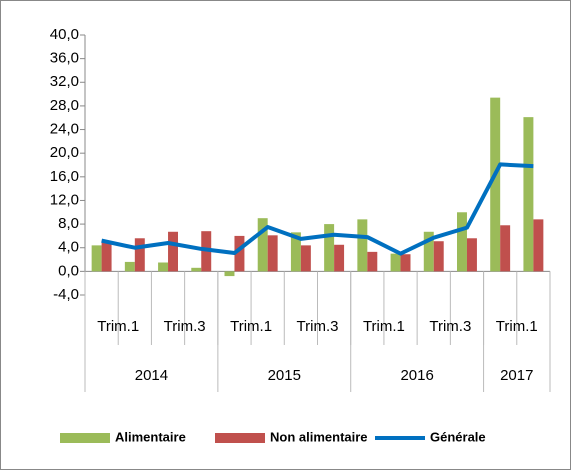 The width and height of the screenshot is (571, 470). I want to click on group-label: 2016, so click(416, 375).